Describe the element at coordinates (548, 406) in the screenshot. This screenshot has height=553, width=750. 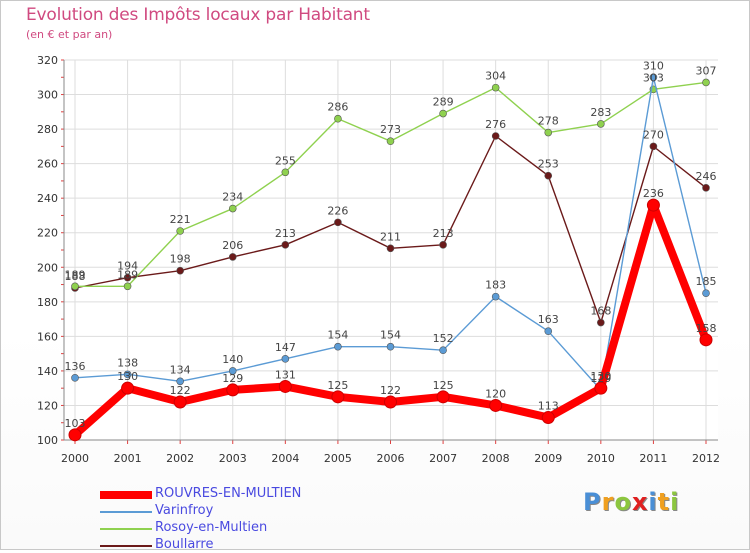
I see `data-label: 113` at that location.